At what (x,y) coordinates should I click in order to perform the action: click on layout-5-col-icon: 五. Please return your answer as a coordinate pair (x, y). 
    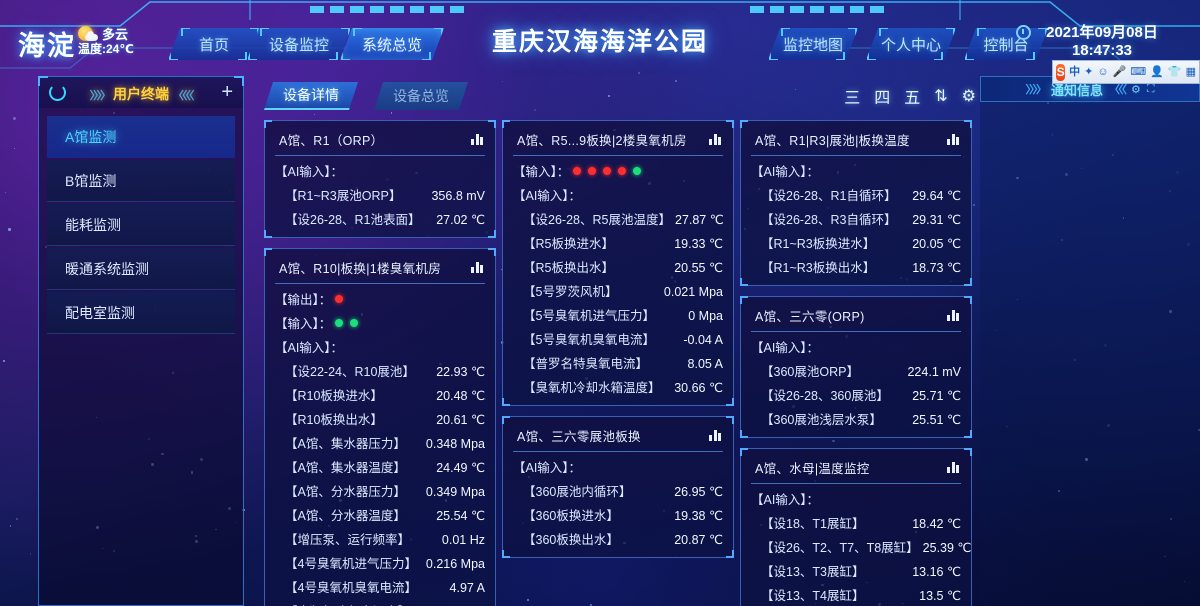
    Looking at the image, I should click on (912, 98).